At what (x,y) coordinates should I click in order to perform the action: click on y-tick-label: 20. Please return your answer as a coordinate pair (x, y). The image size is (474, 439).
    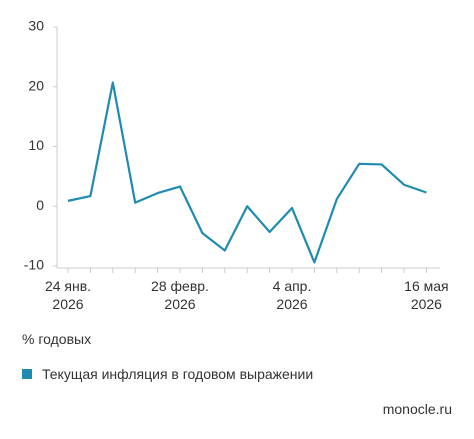
    Looking at the image, I should click on (36, 85).